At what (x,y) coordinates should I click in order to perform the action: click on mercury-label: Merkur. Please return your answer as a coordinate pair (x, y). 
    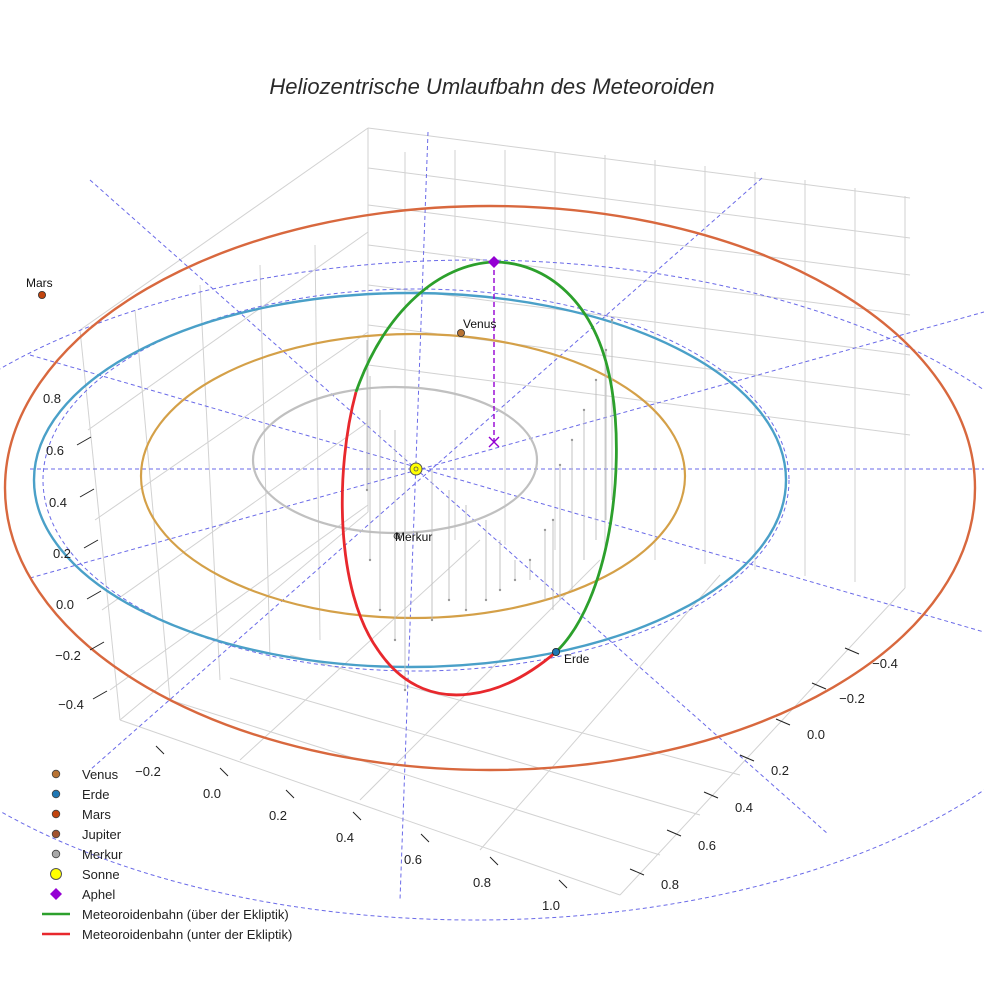
    Looking at the image, I should click on (413, 537).